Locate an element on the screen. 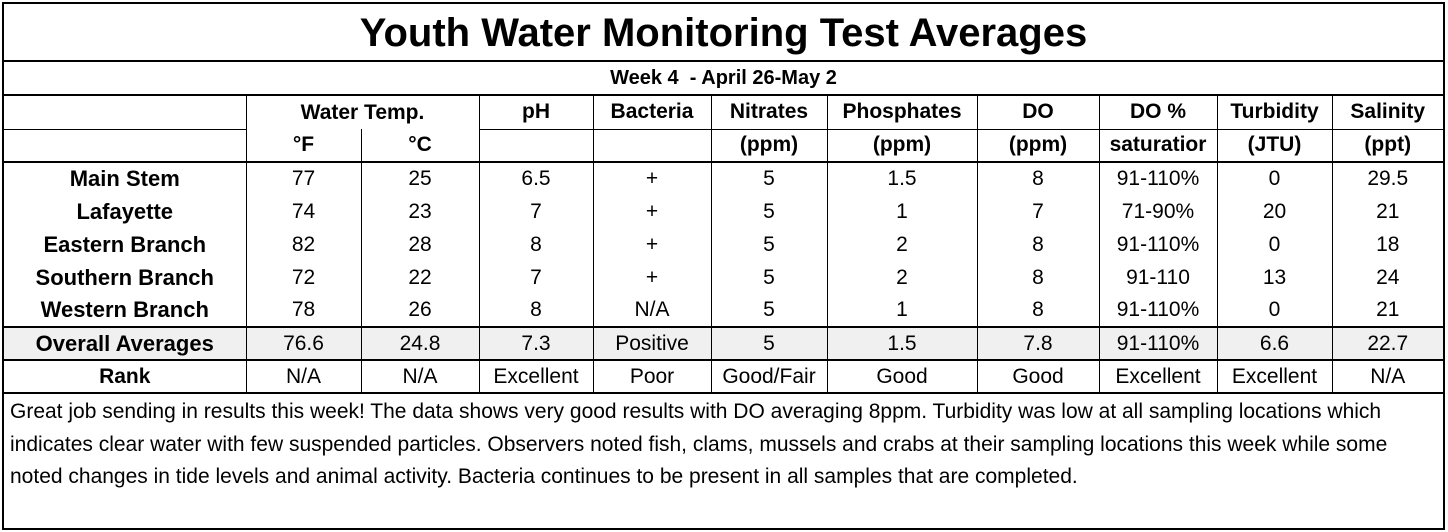  cell-phosphates: 1.5 is located at coordinates (901, 178).